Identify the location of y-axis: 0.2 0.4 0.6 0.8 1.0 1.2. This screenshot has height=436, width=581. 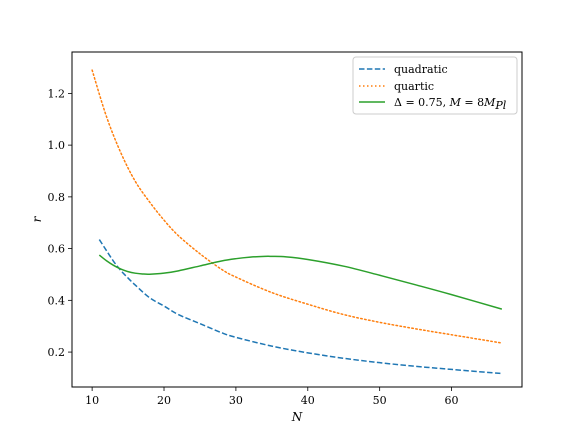
(60, 223).